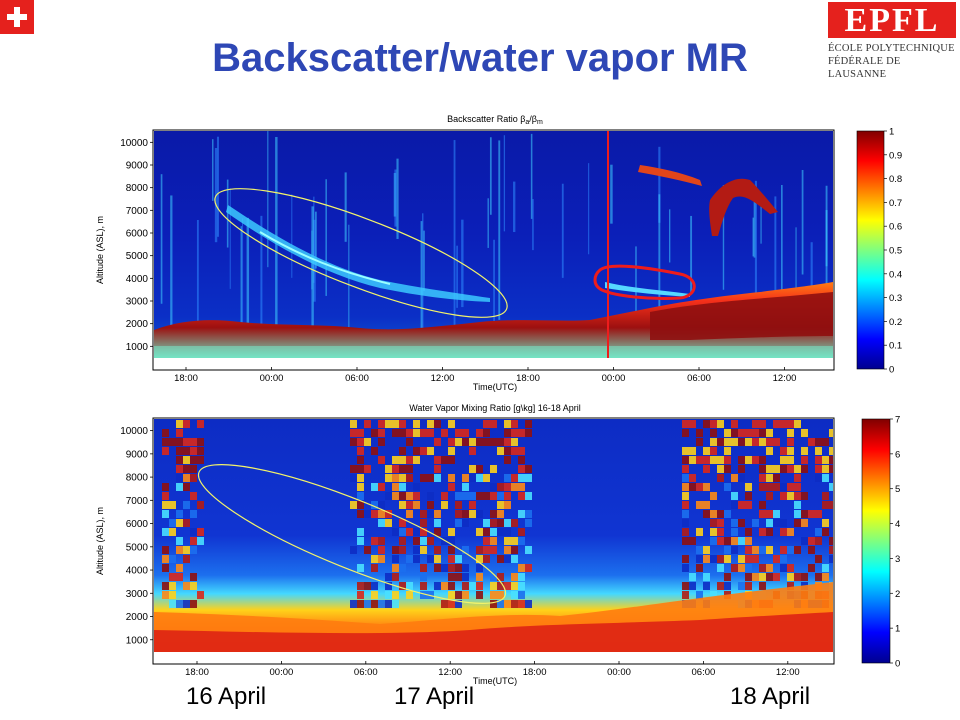 This screenshot has width=960, height=720. Describe the element at coordinates (17, 17) in the screenshot. I see `swiss-flag-icon` at that location.